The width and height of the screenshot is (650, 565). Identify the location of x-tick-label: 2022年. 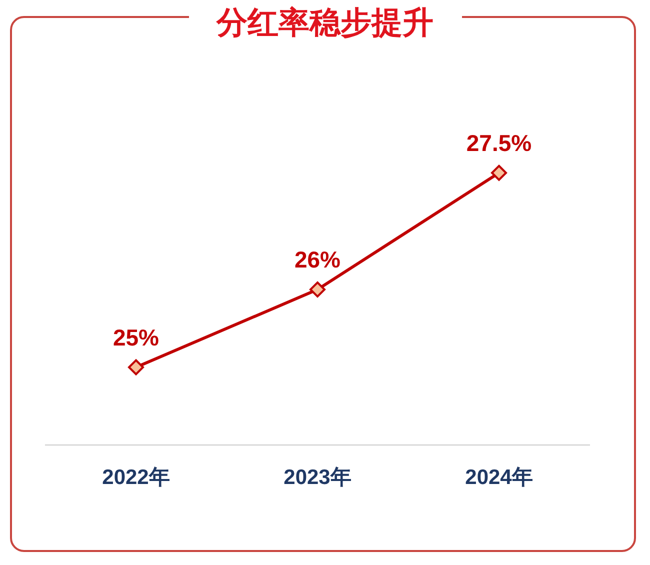
(136, 477).